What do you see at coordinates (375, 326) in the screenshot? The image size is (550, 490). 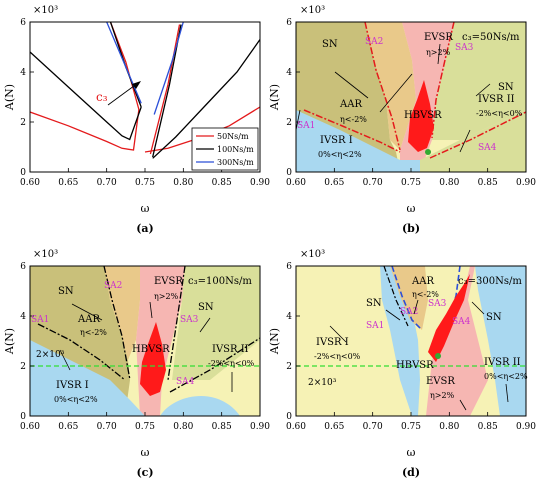 I see `point-sa1-d: SA1` at bounding box center [375, 326].